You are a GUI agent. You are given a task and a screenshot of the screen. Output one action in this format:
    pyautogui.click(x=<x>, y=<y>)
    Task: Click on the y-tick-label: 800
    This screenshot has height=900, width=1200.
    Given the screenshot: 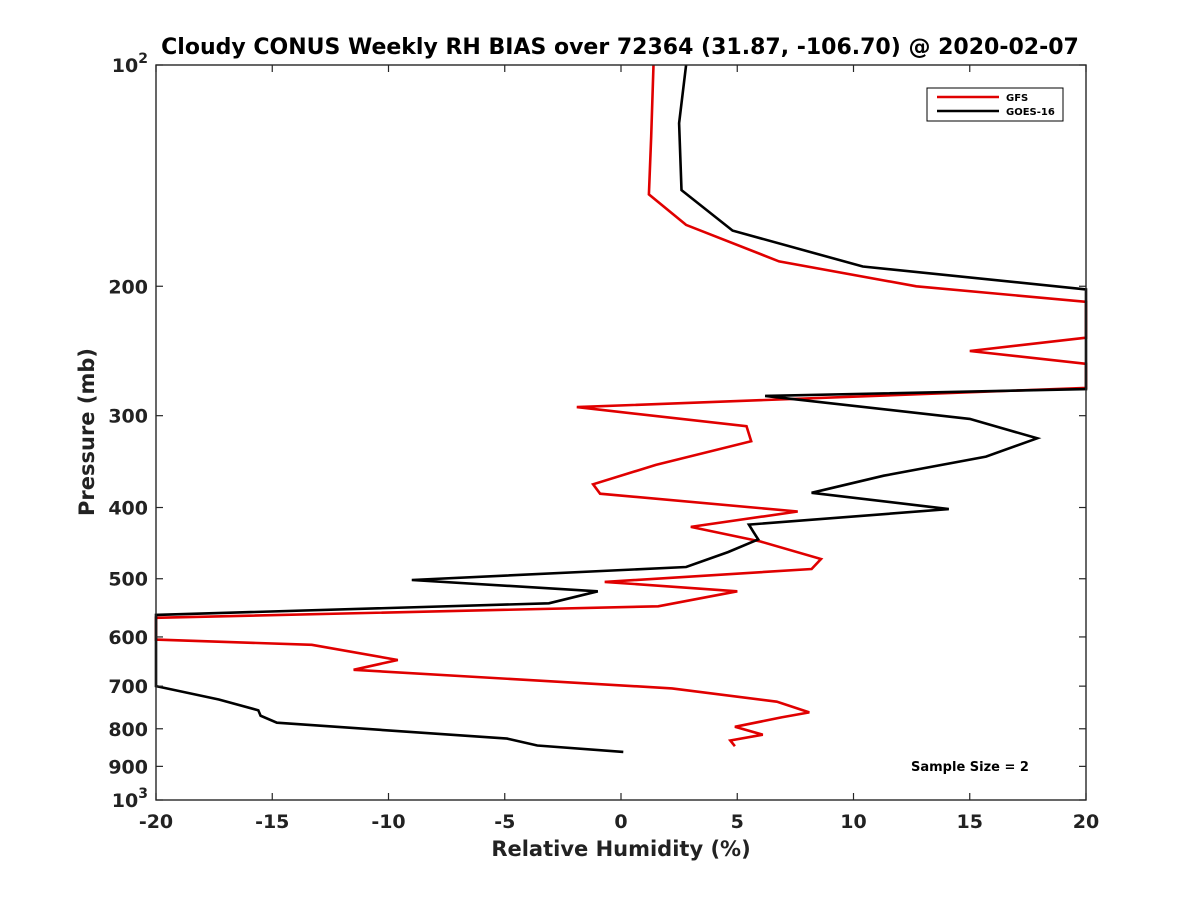 What is the action you would take?
    pyautogui.click(x=128, y=730)
    